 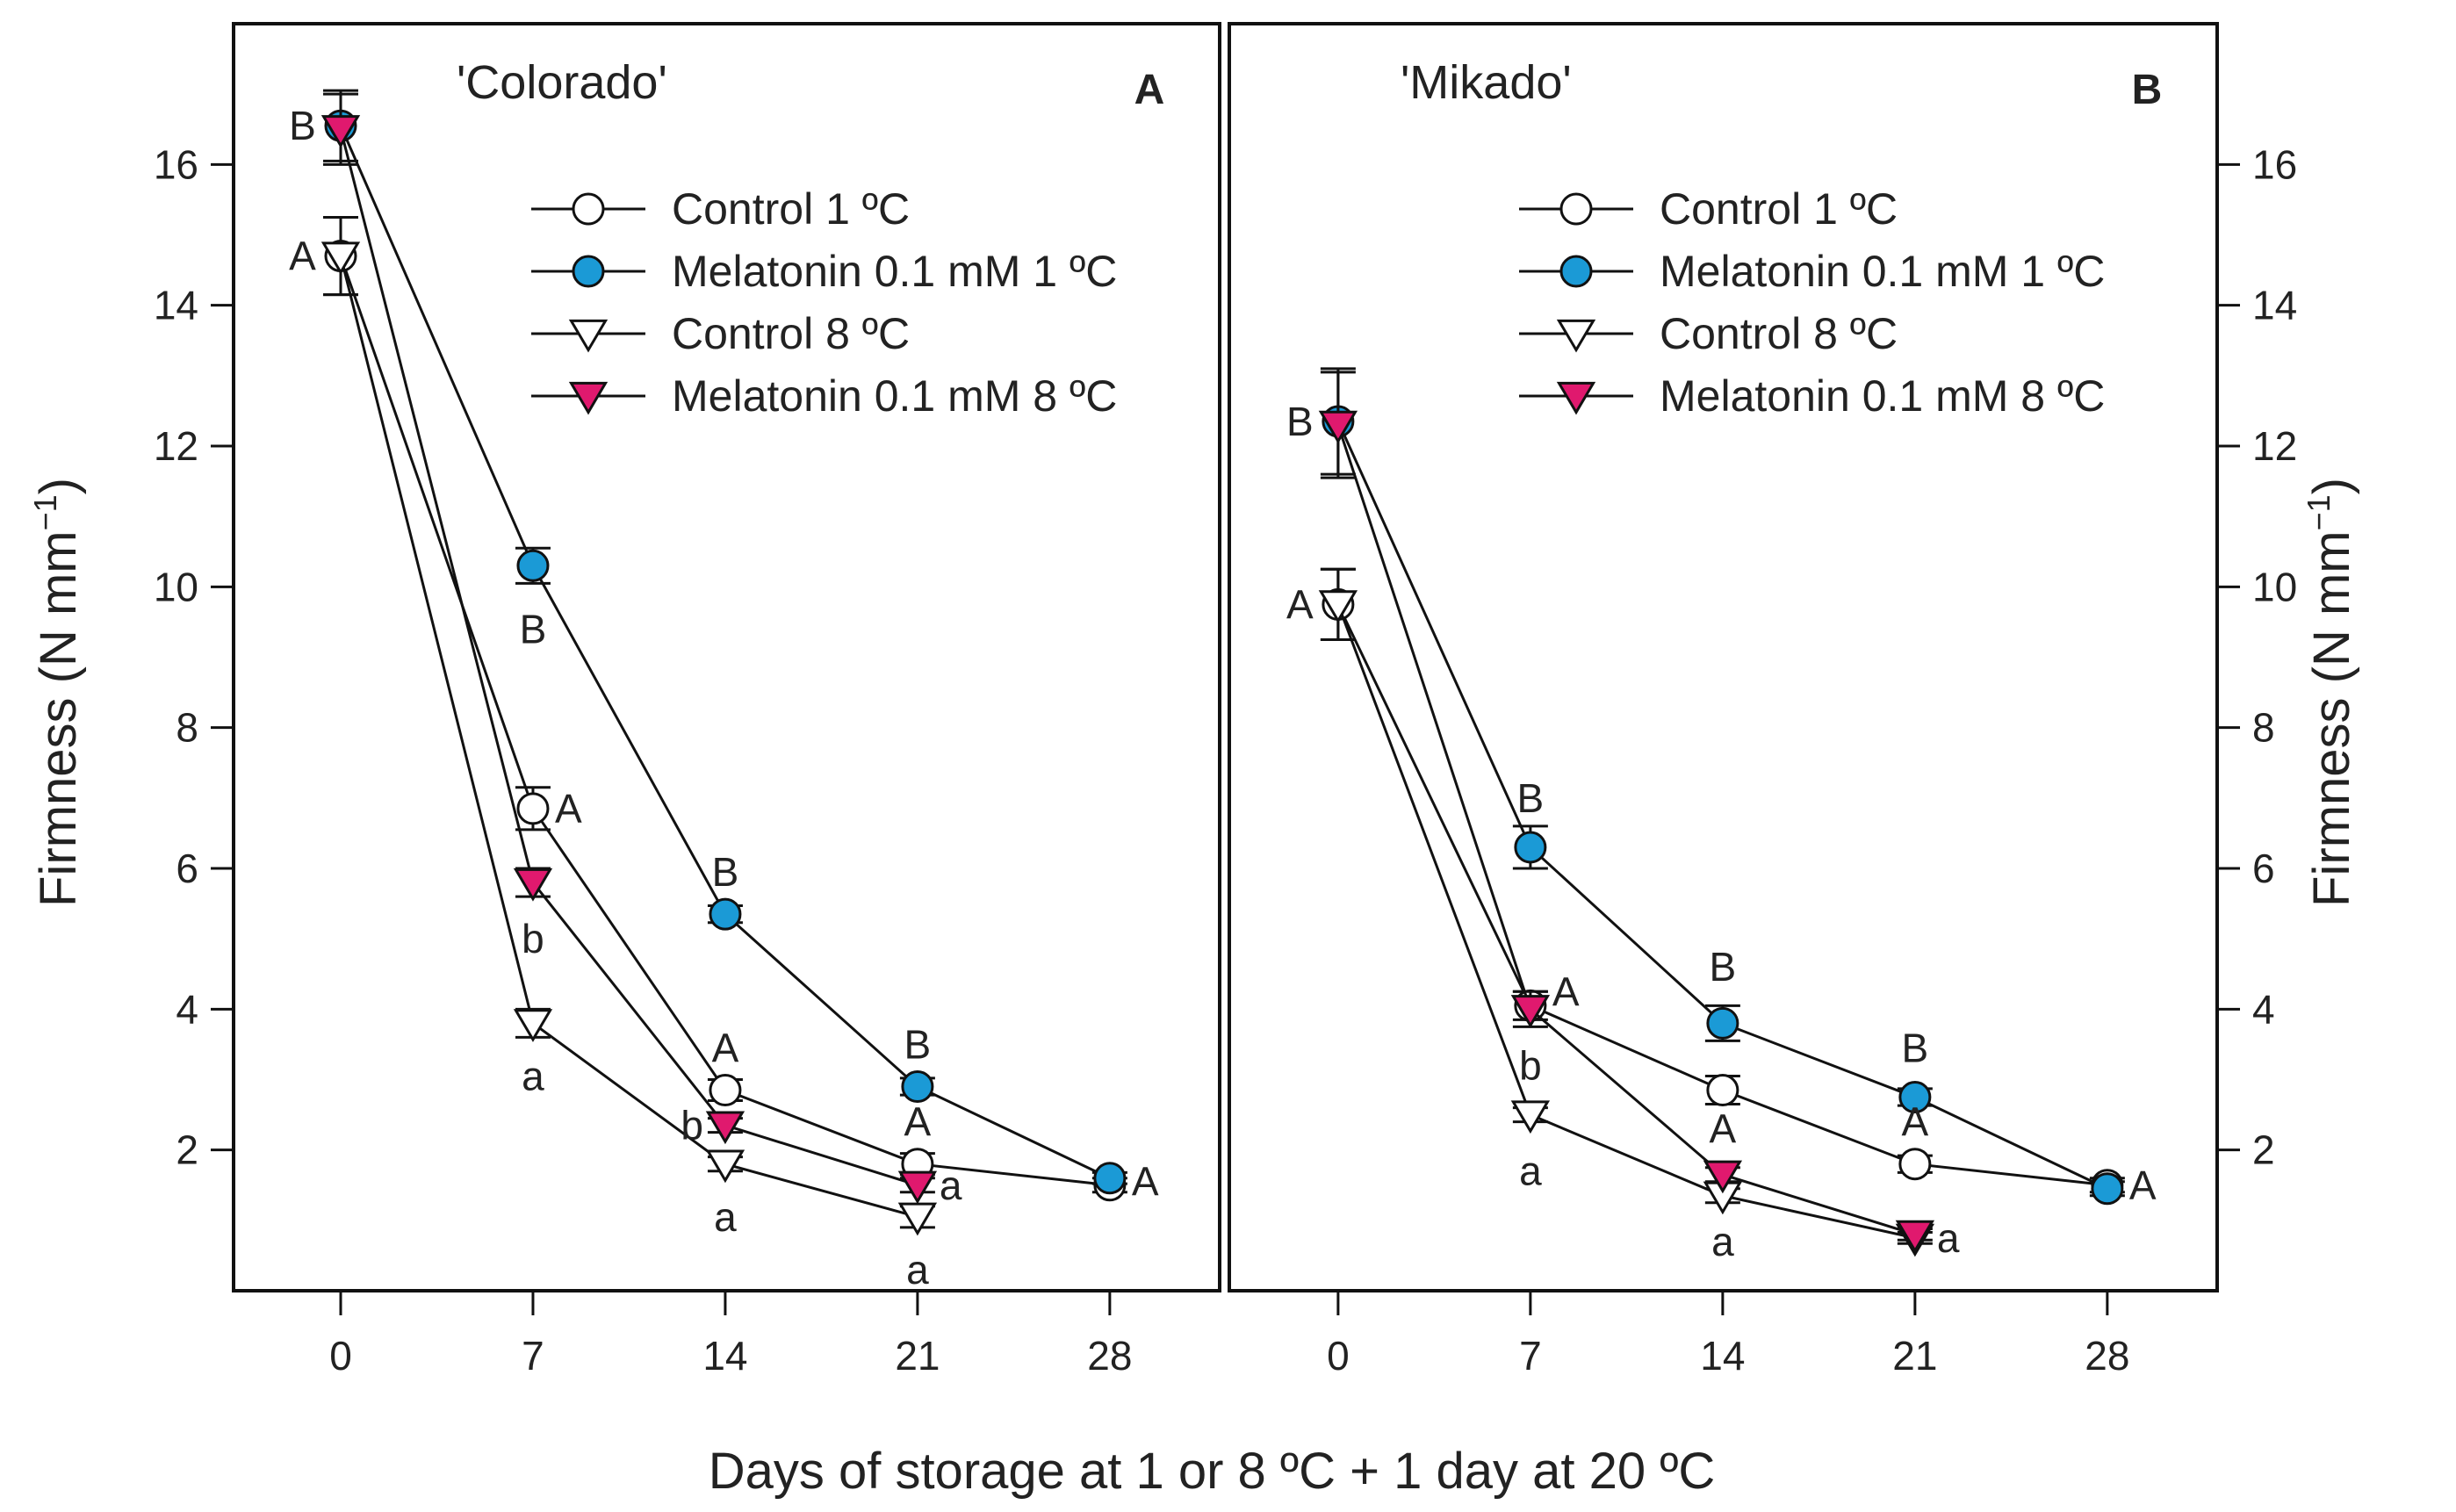 I want to click on series-line, so click(x=1626, y=830).